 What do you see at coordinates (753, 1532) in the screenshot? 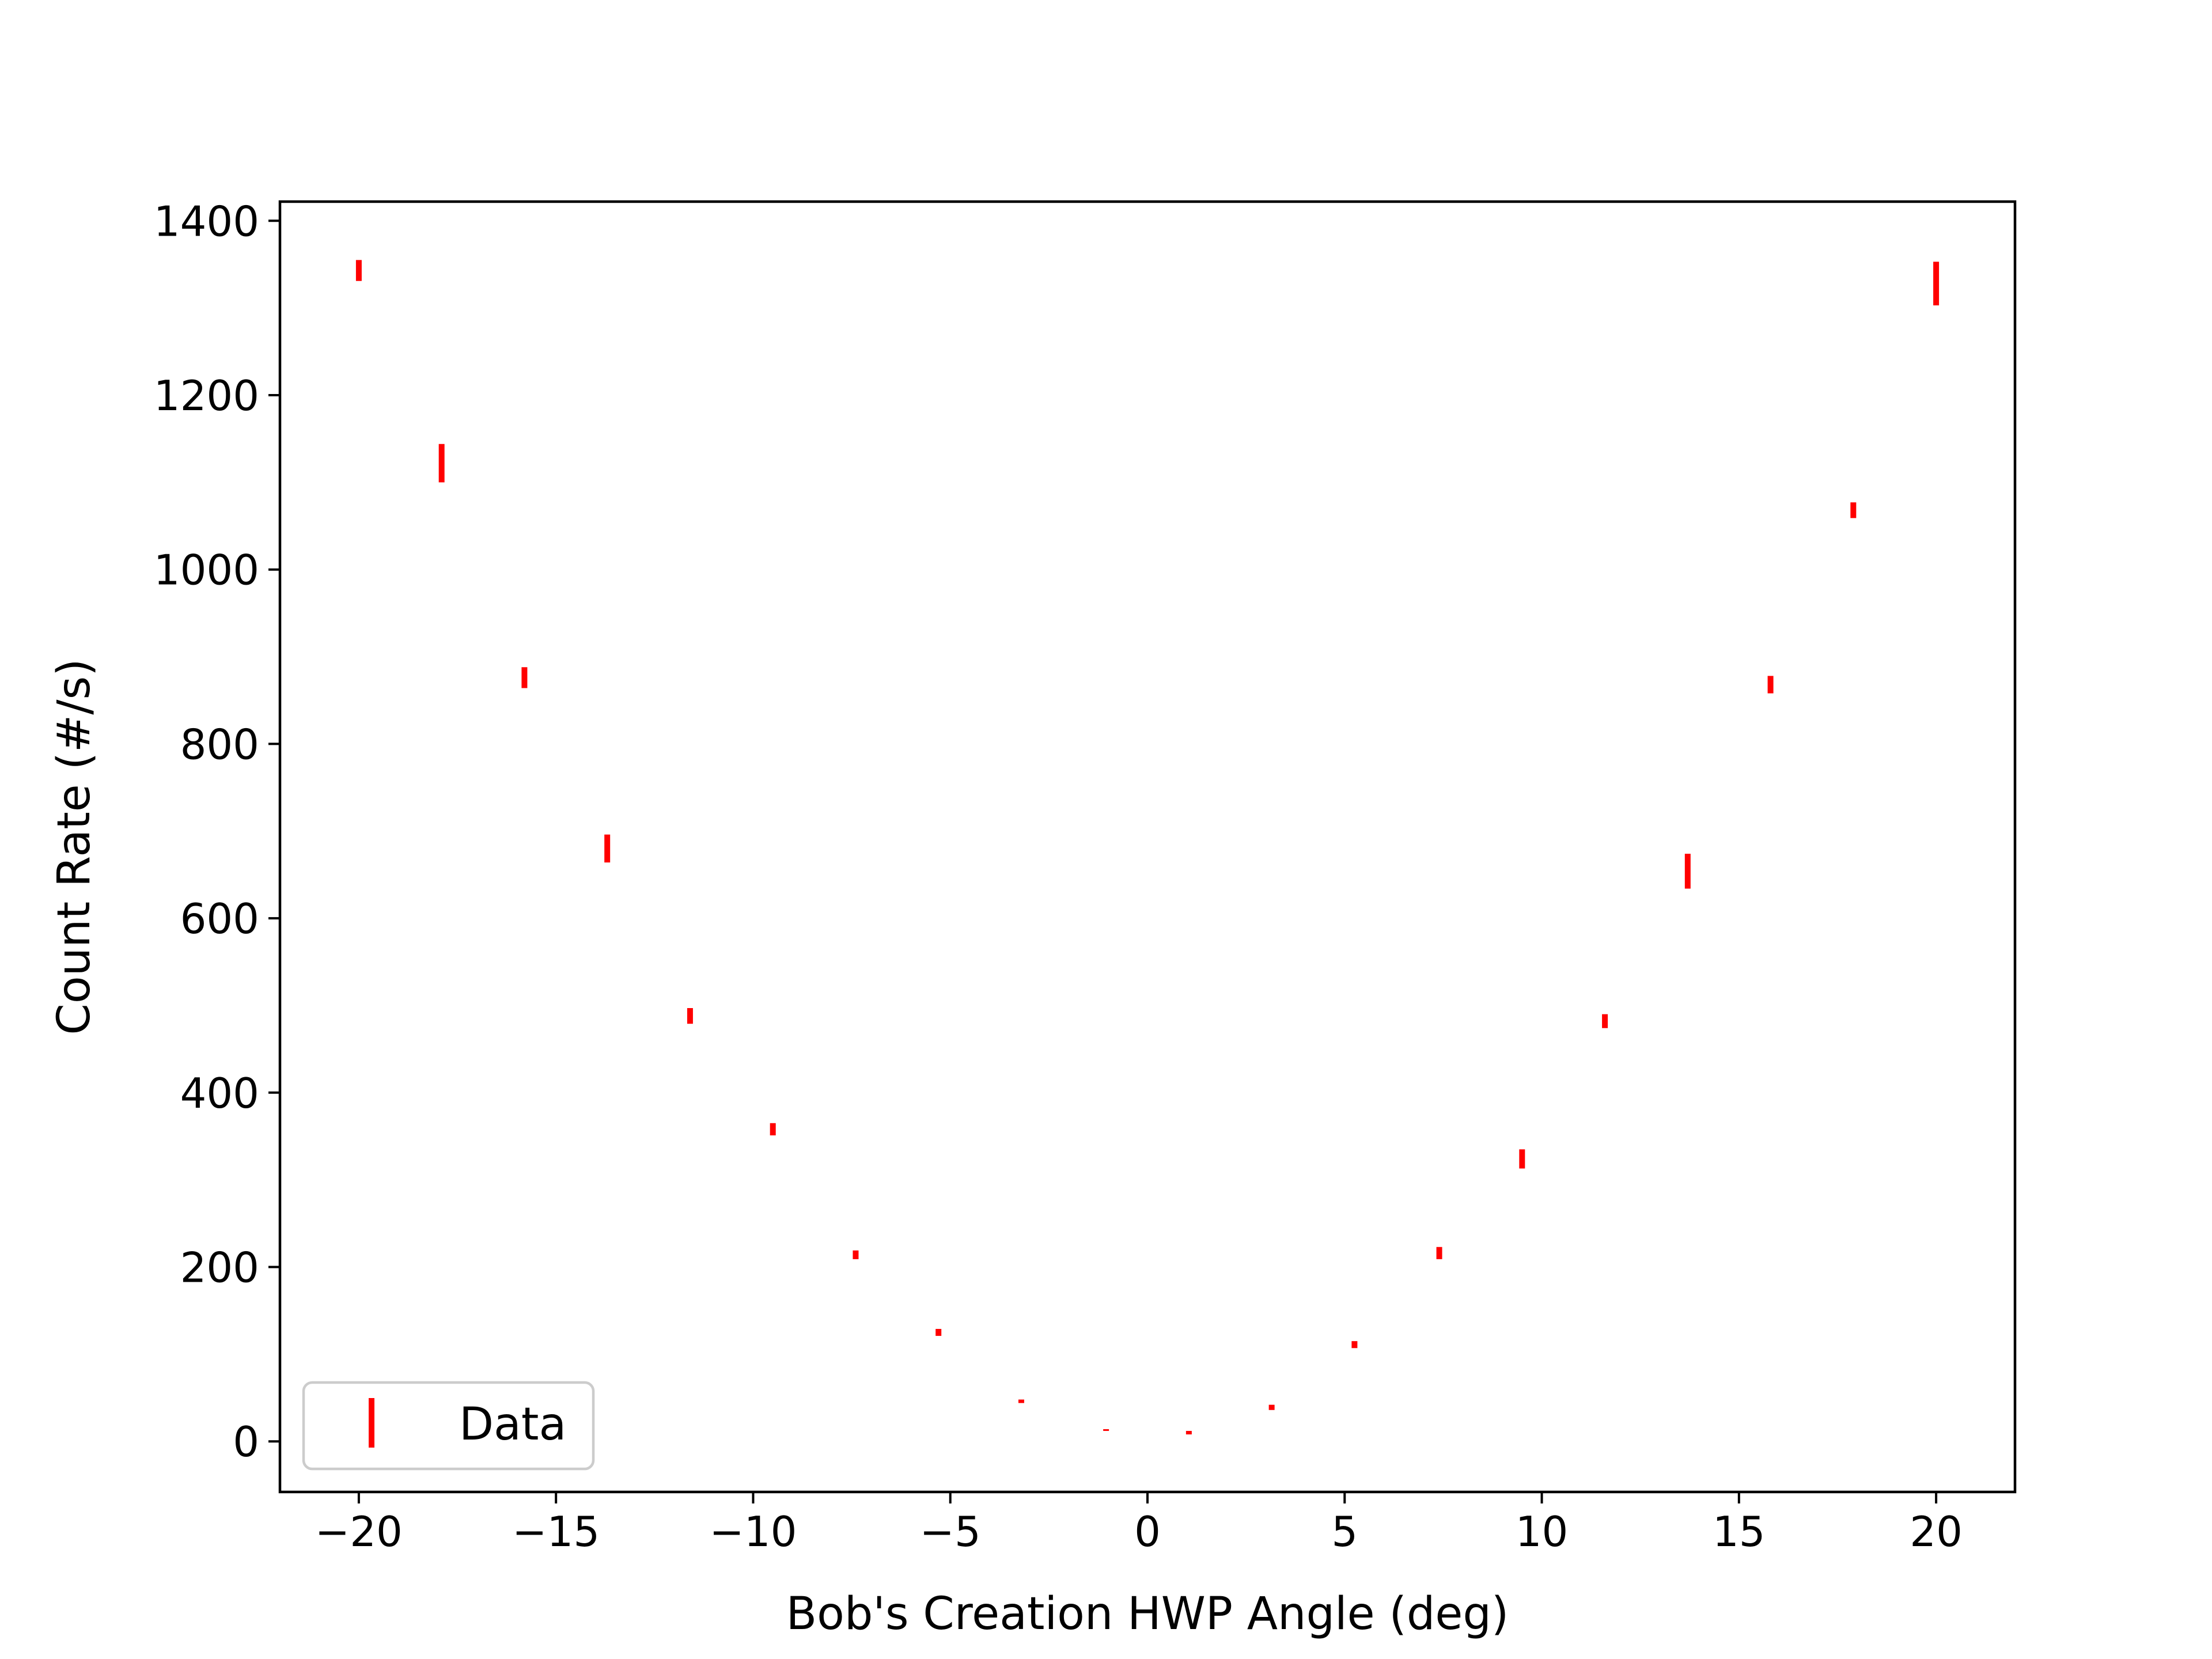
I see `x-tick-label: −10` at bounding box center [753, 1532].